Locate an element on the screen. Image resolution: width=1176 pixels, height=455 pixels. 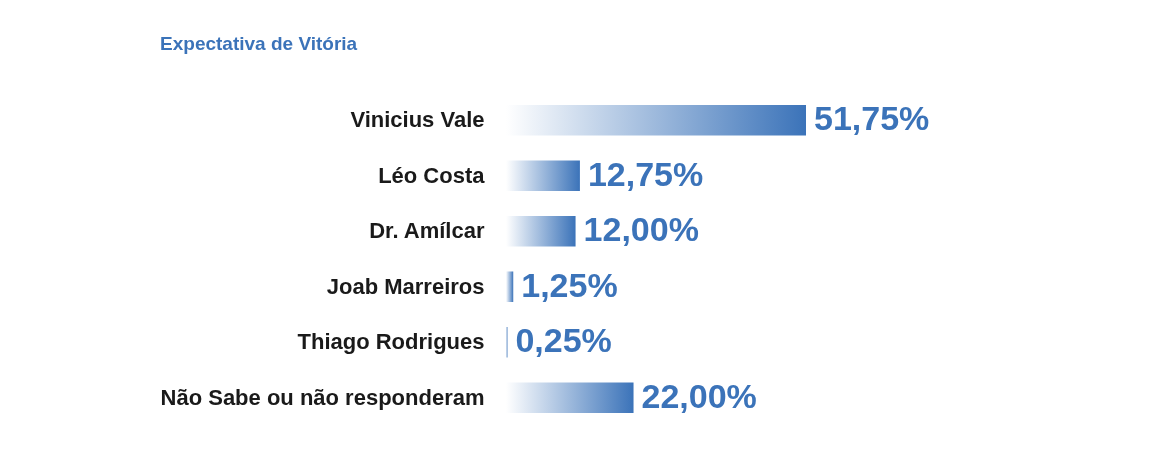
y-tick-label: Vinicius Vale is located at coordinates (417, 120).